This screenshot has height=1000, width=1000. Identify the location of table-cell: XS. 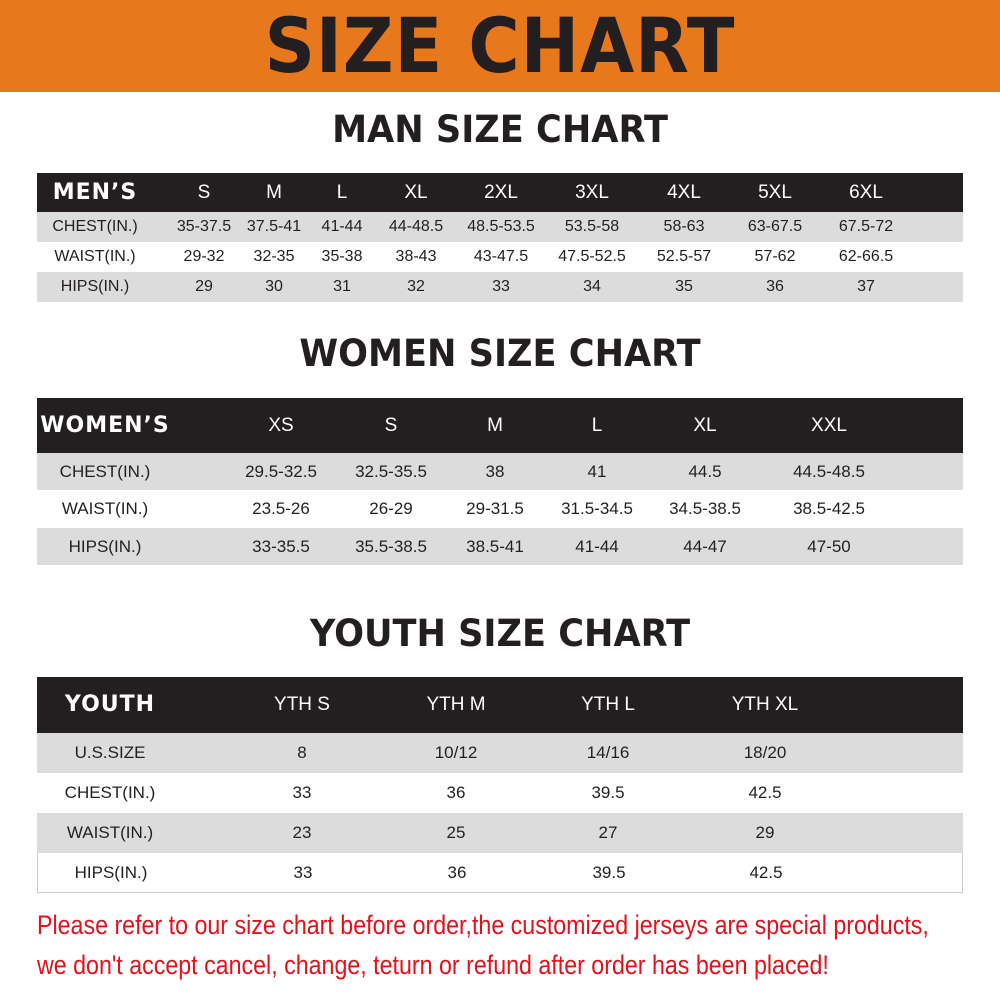
(281, 425).